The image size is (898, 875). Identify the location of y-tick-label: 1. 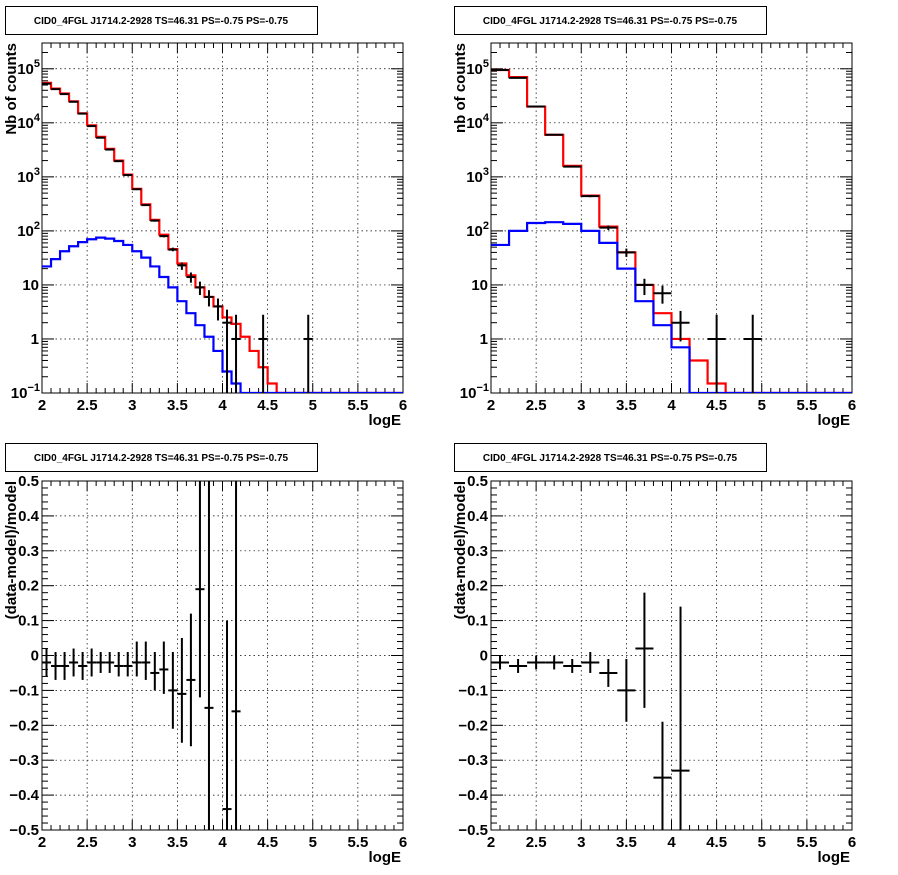
(484, 339).